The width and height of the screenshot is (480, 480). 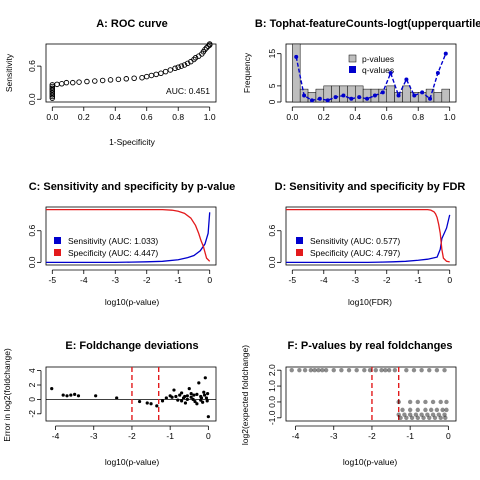 What do you see at coordinates (32, 99) in the screenshot?
I see `panel-a-y-tick-label: 0.0` at bounding box center [32, 99].